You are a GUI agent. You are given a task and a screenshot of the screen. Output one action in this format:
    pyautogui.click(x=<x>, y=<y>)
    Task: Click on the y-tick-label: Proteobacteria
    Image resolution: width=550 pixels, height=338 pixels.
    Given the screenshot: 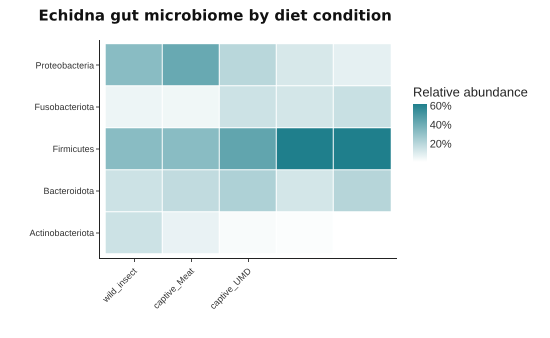 What is the action you would take?
    pyautogui.click(x=65, y=65)
    